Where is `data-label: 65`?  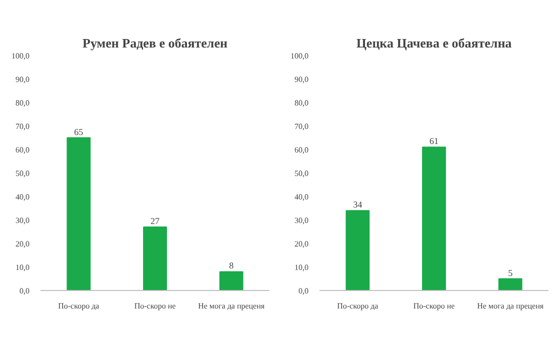 data-label: 65 is located at coordinates (79, 131).